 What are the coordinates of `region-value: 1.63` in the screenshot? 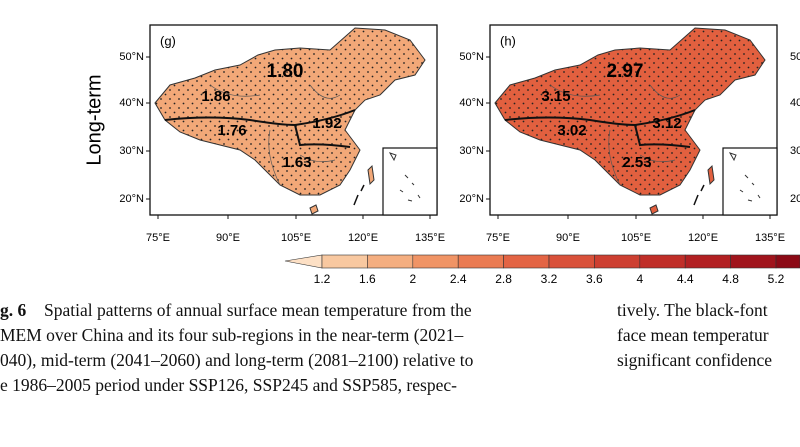 It's located at (296, 162).